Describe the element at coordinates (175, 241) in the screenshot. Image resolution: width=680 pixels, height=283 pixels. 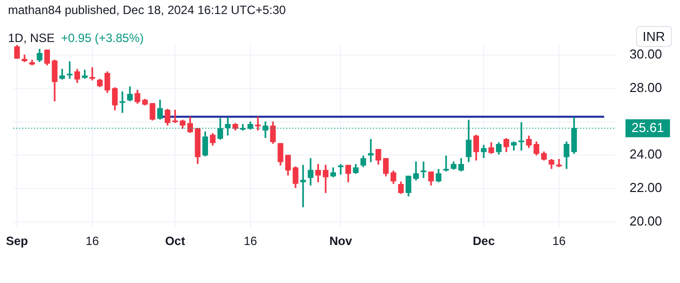
I see `x-tick-label: Oct` at that location.